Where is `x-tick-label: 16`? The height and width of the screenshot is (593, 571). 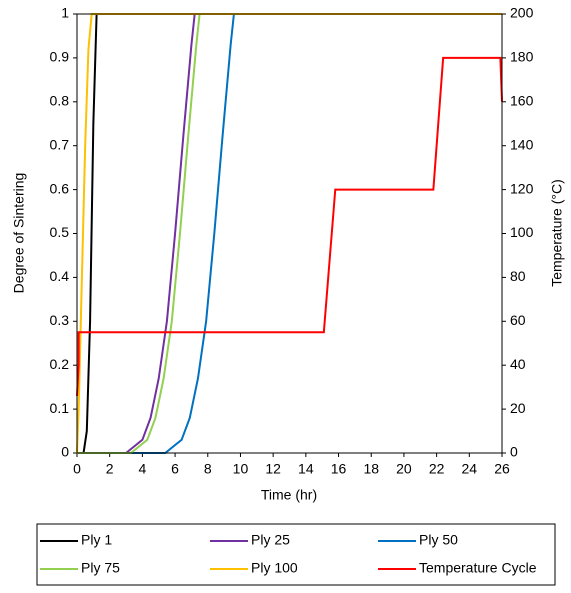 x-tick-label: 16 is located at coordinates (339, 469).